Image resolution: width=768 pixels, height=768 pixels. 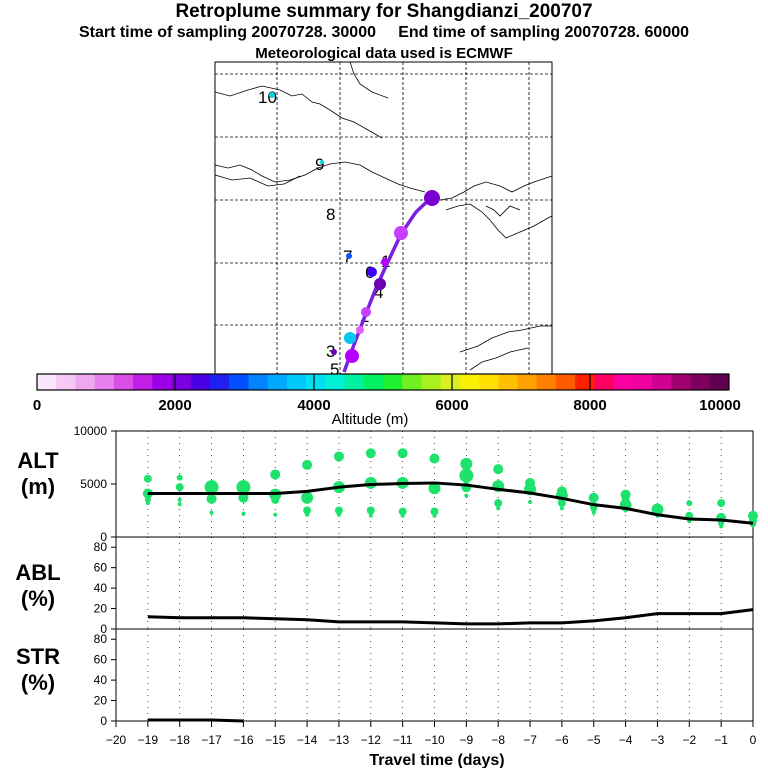 I want to click on x-tick-label: −12, so click(x=371, y=740).